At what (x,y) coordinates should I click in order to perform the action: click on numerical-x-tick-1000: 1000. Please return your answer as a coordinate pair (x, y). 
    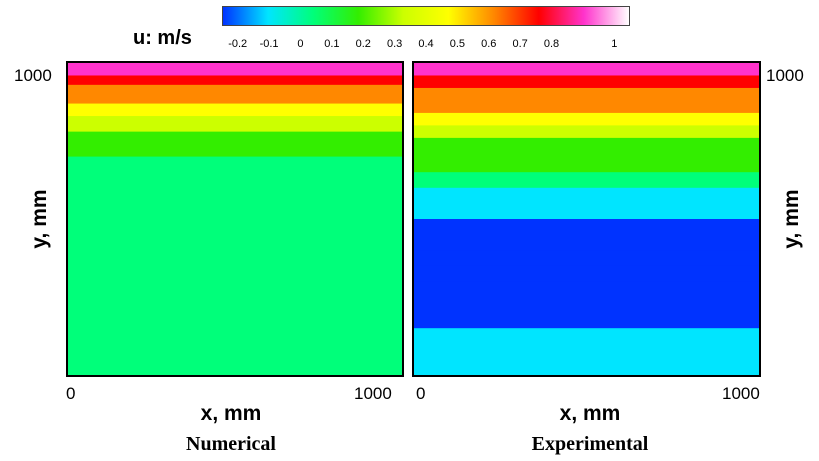
    Looking at the image, I should click on (373, 393).